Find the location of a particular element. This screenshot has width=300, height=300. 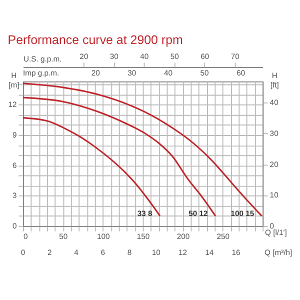

y2-tick-label: 30 is located at coordinates (274, 133).